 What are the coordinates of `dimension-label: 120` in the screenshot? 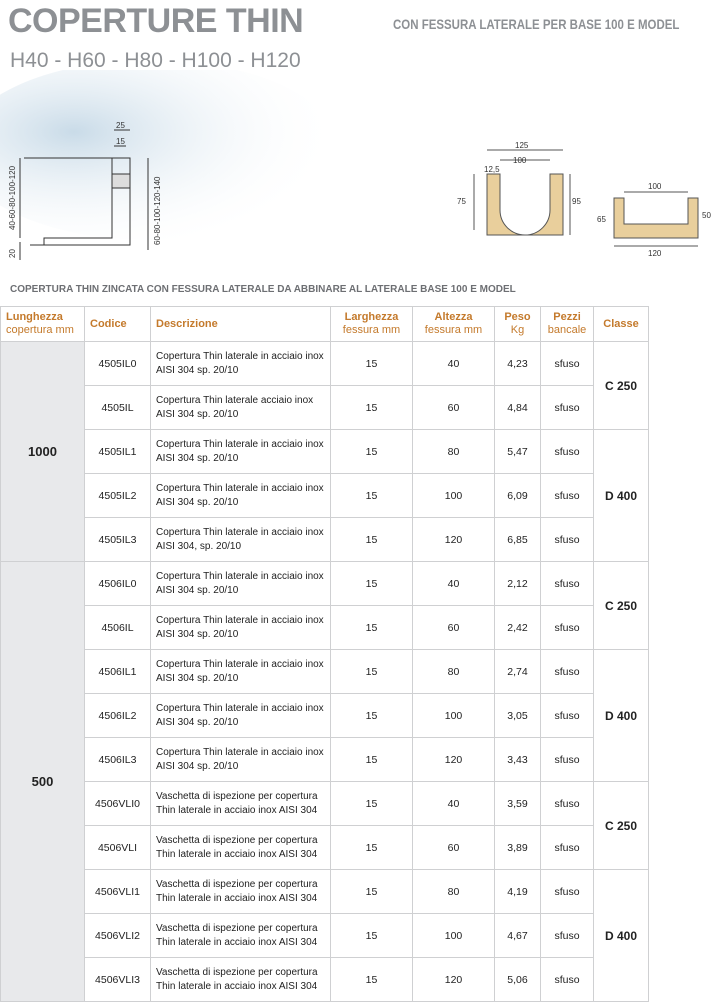 It's located at (655, 253).